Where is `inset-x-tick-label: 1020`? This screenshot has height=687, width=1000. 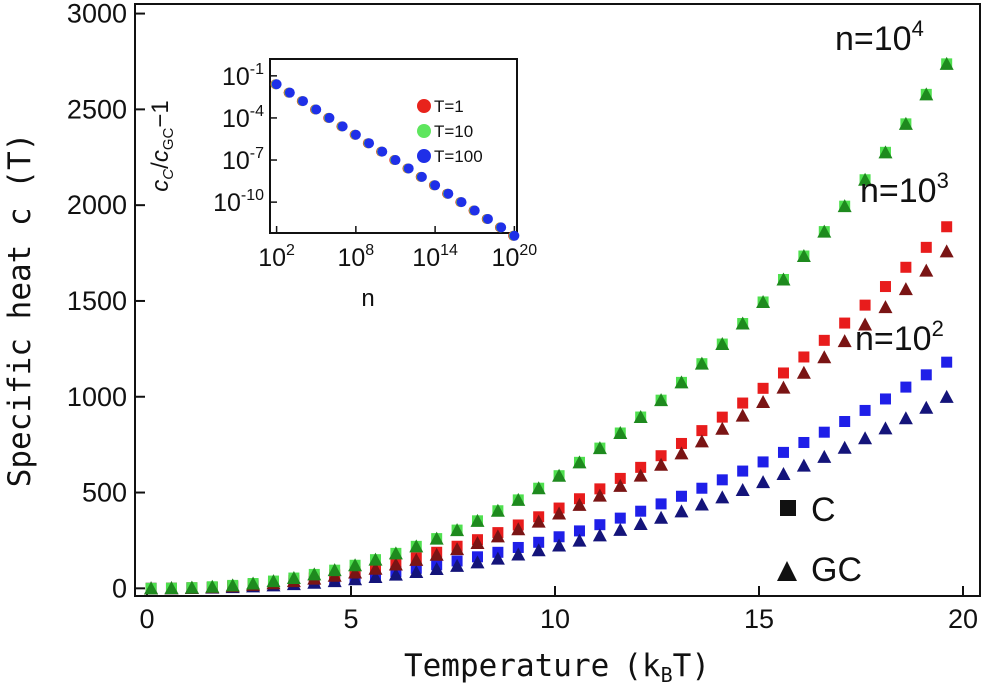 inset-x-tick-label: 1020 is located at coordinates (515, 257).